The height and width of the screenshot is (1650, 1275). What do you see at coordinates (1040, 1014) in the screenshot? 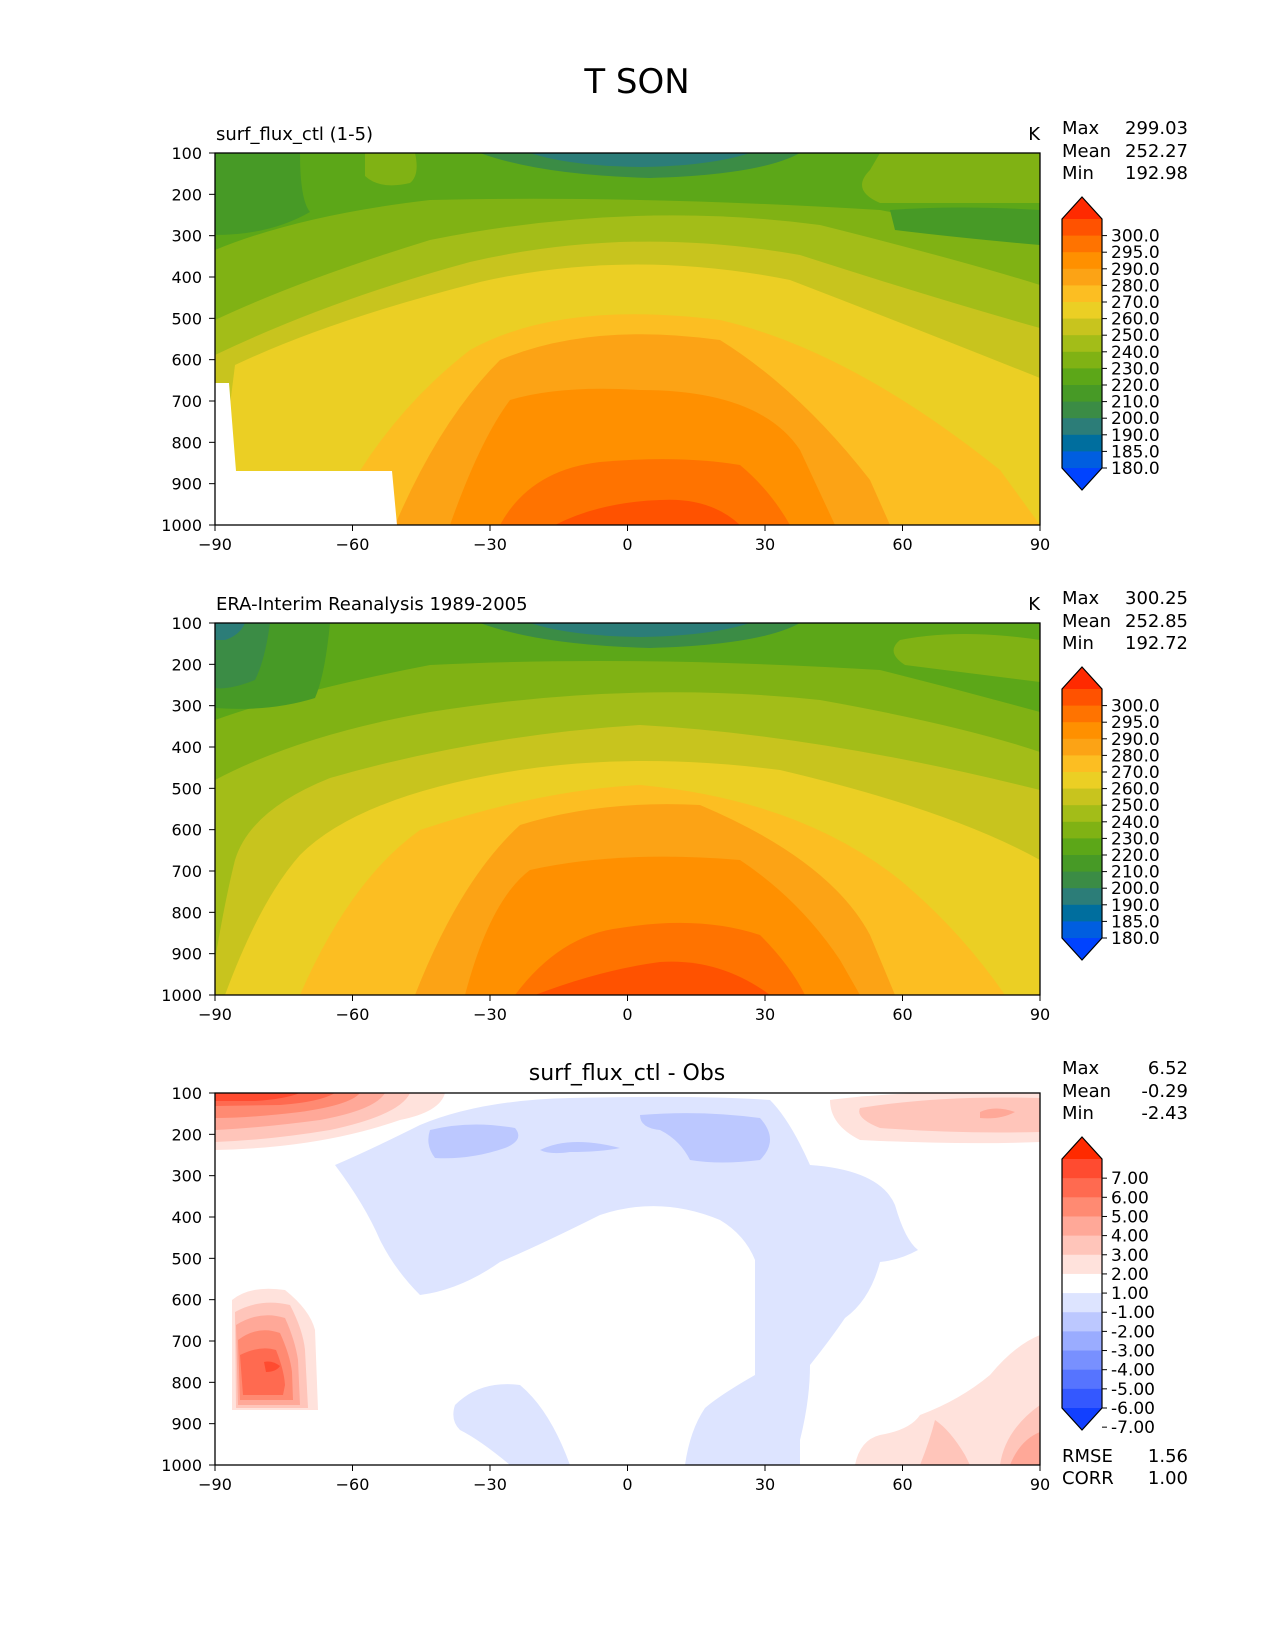
I see `x-tick-label: 90` at bounding box center [1040, 1014].